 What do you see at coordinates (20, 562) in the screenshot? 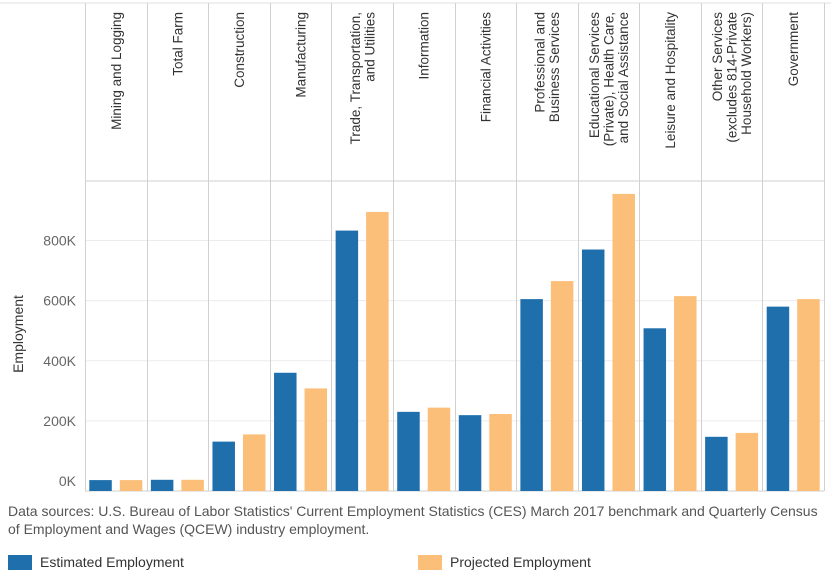
I see `legend-swatch-estimated` at bounding box center [20, 562].